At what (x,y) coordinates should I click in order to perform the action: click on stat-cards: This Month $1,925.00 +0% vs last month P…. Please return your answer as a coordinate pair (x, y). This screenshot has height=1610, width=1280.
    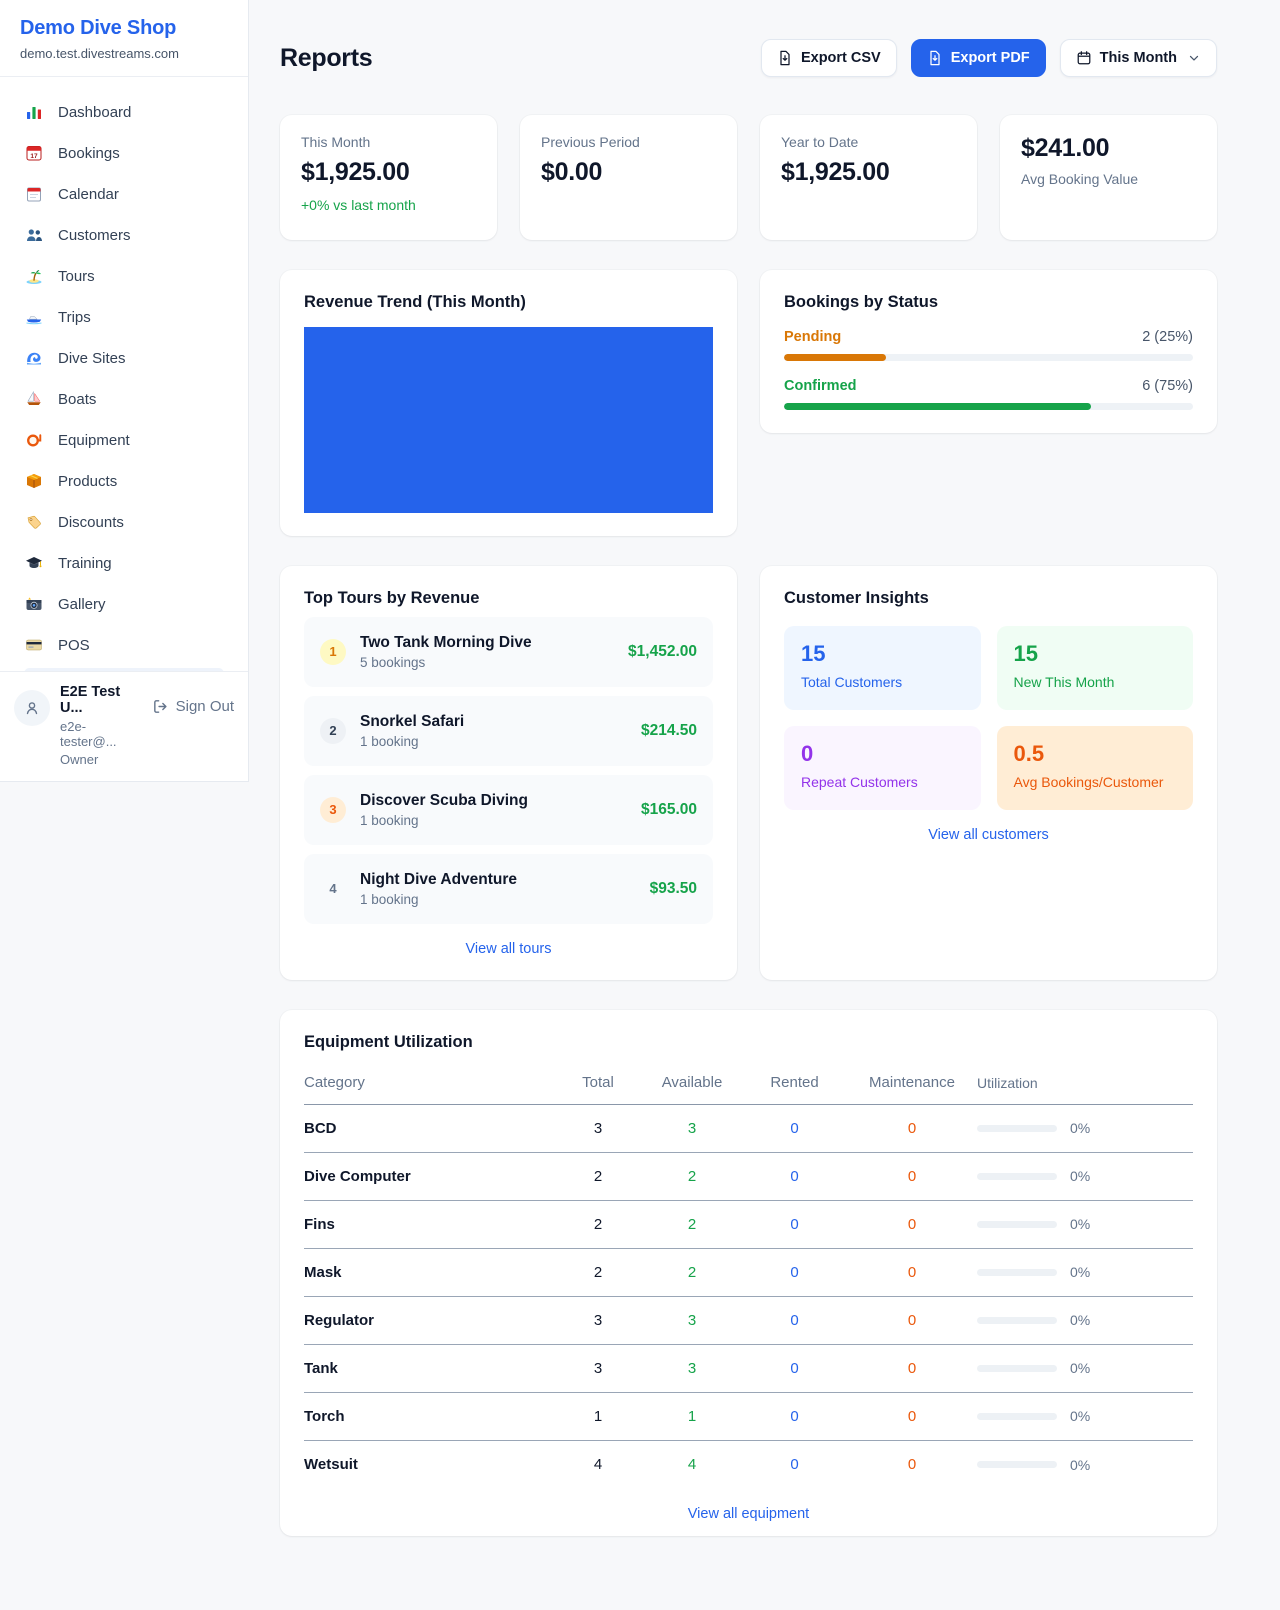
    Looking at the image, I should click on (748, 177).